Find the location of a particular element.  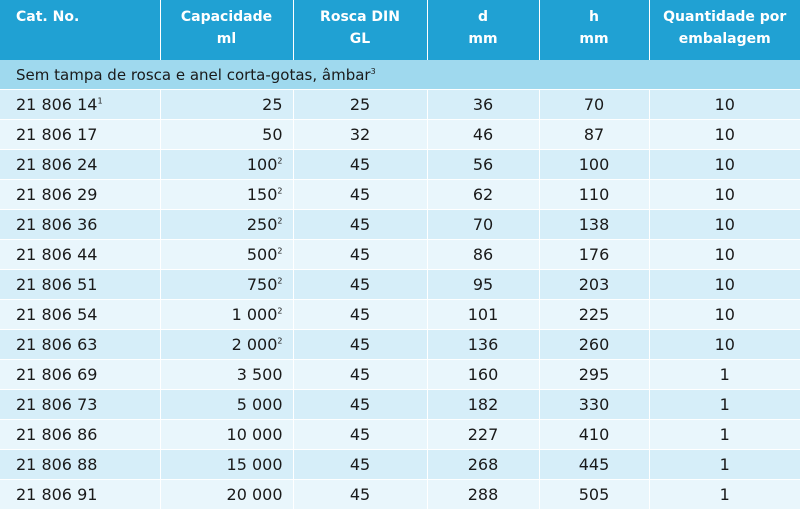

cell-diameter-value: 182 is located at coordinates (483, 404).